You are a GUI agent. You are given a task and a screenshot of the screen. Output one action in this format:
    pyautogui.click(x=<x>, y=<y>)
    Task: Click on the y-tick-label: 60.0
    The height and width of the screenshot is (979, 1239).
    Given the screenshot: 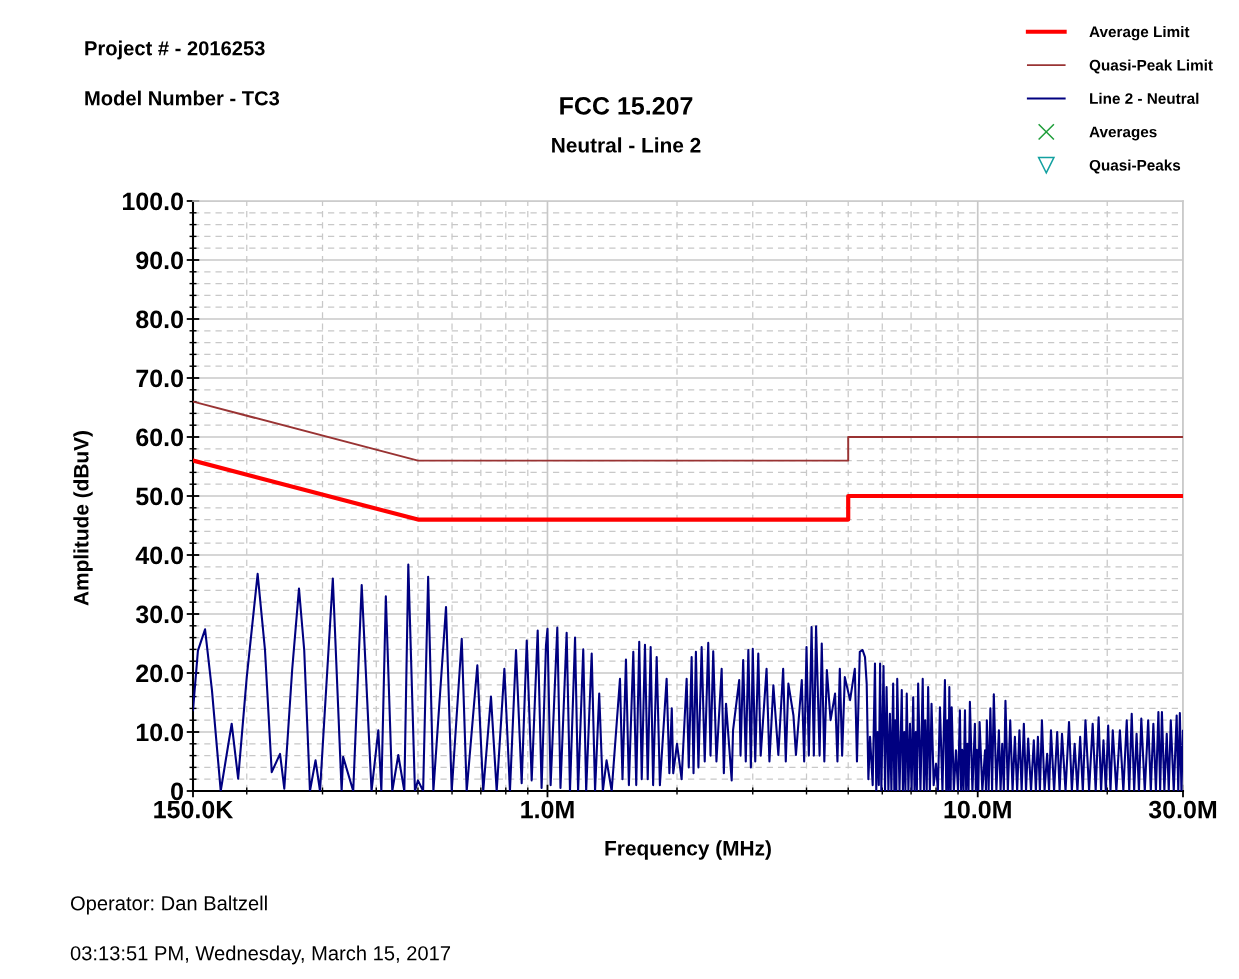 What is the action you would take?
    pyautogui.click(x=159, y=437)
    